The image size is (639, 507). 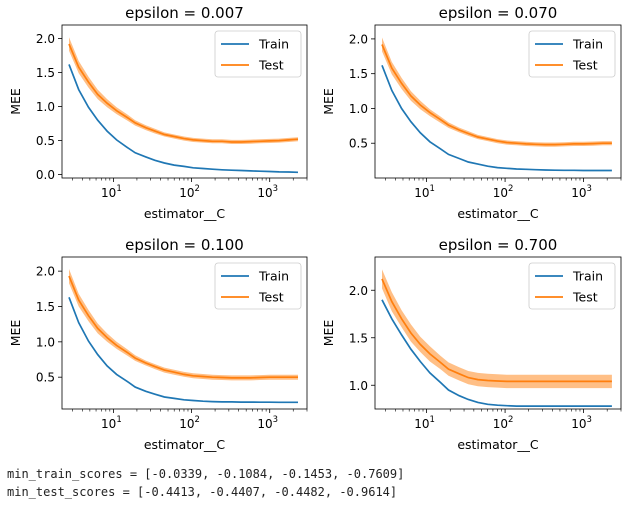 I want to click on subplot-title: epsilon = 0.700, so click(x=498, y=245).